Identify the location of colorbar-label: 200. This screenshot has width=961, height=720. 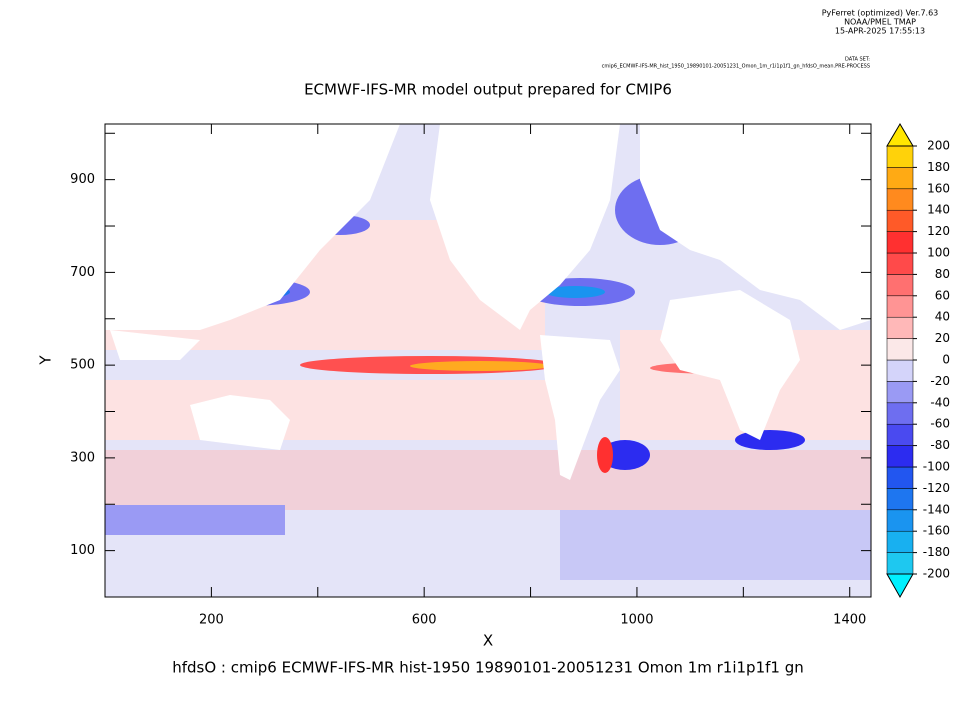
(938, 146).